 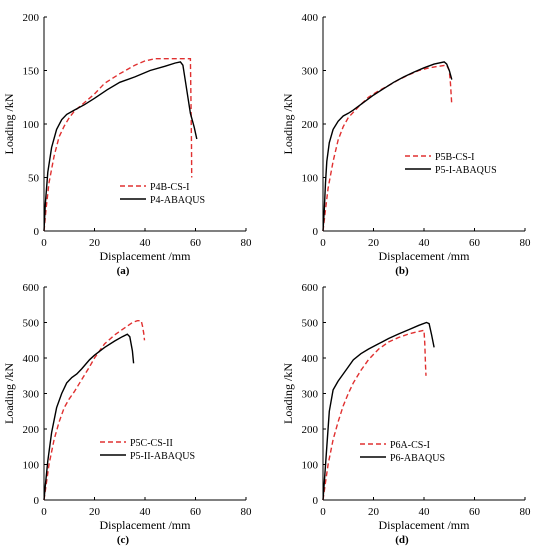 What do you see at coordinates (466, 170) in the screenshot?
I see `legend-entry: P5-I-ABAQUS` at bounding box center [466, 170].